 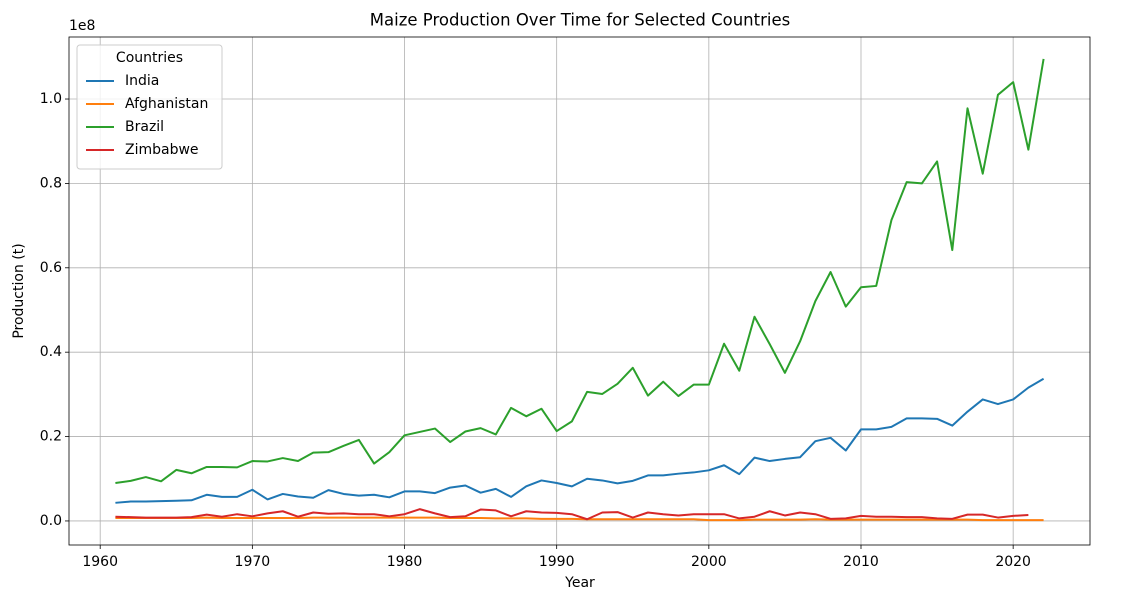 I want to click on x-tick-label: 1970, so click(x=253, y=562).